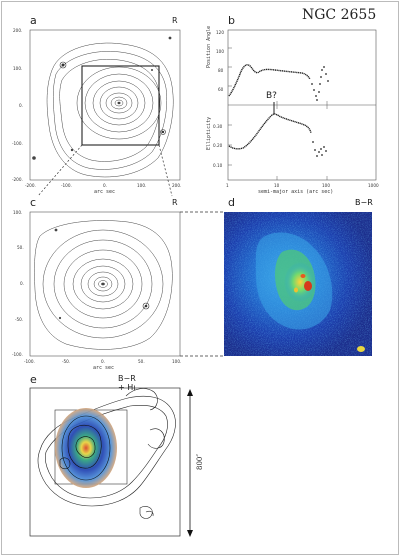  What do you see at coordinates (17, 179) in the screenshot?
I see `panel-a-ytick: -200.` at bounding box center [17, 179].